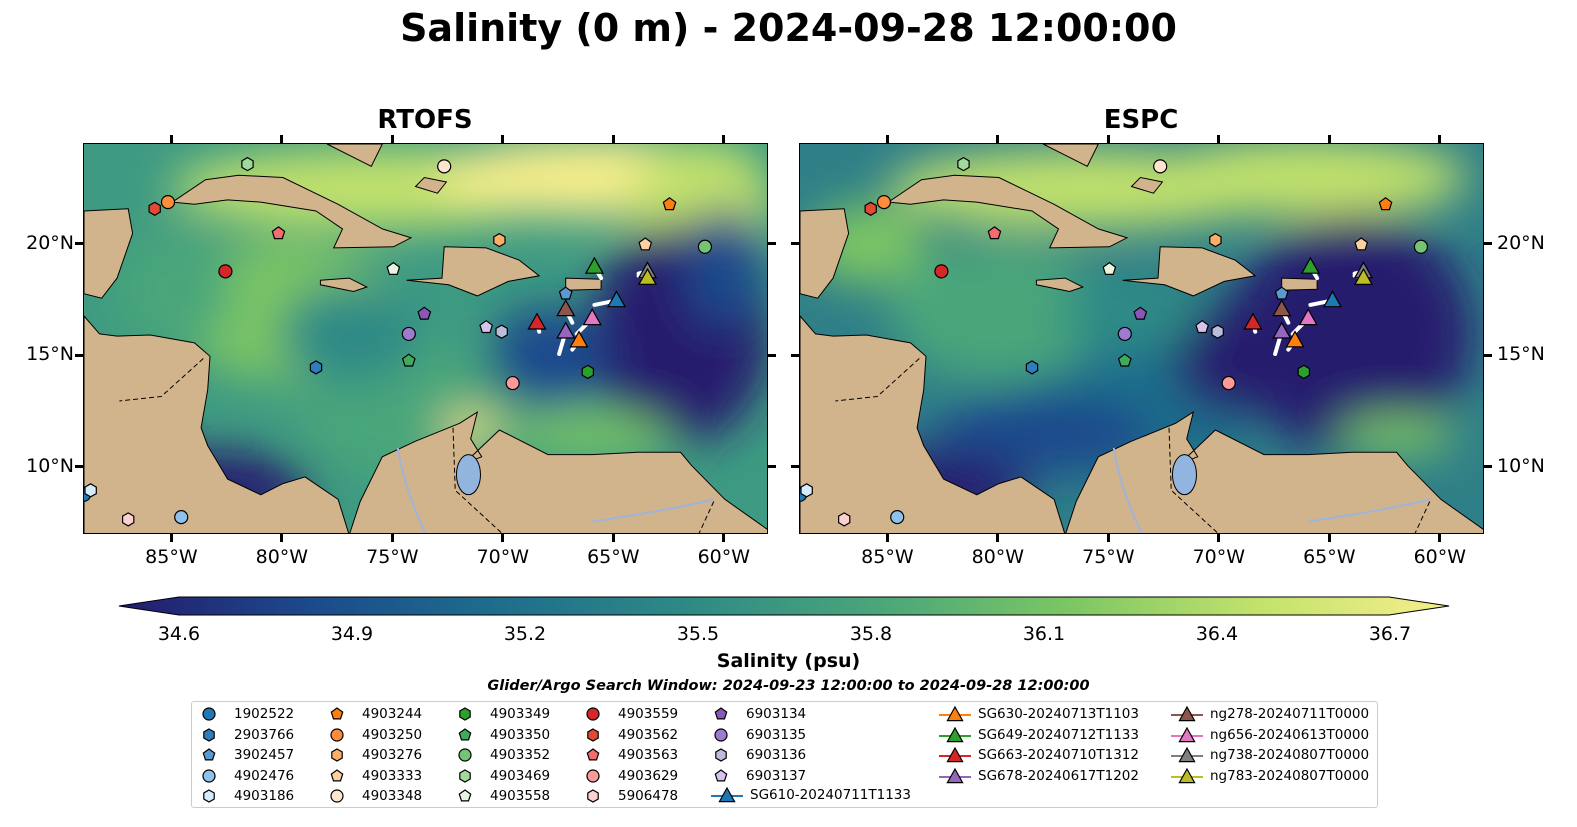 The image size is (1577, 827). I want to click on lon-tick-label: 85°W, so click(887, 557).